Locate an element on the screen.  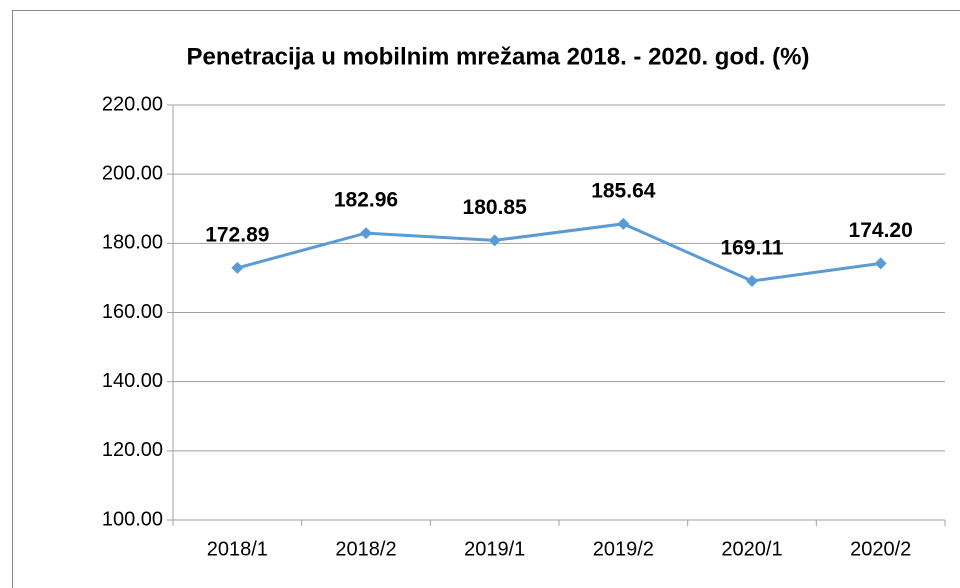
x-tick-label: 2019/2 is located at coordinates (623, 549).